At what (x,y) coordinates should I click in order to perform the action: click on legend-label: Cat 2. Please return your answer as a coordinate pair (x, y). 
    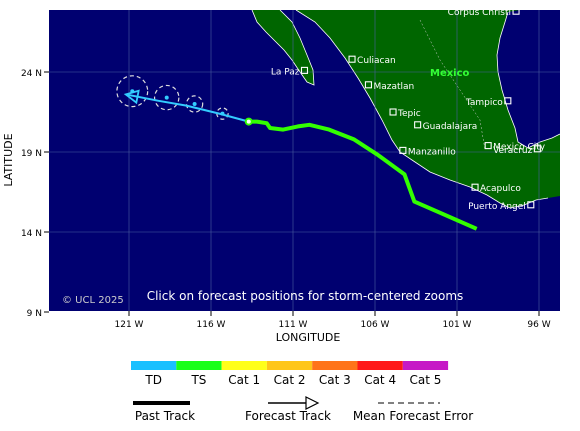
    Looking at the image, I should click on (290, 380).